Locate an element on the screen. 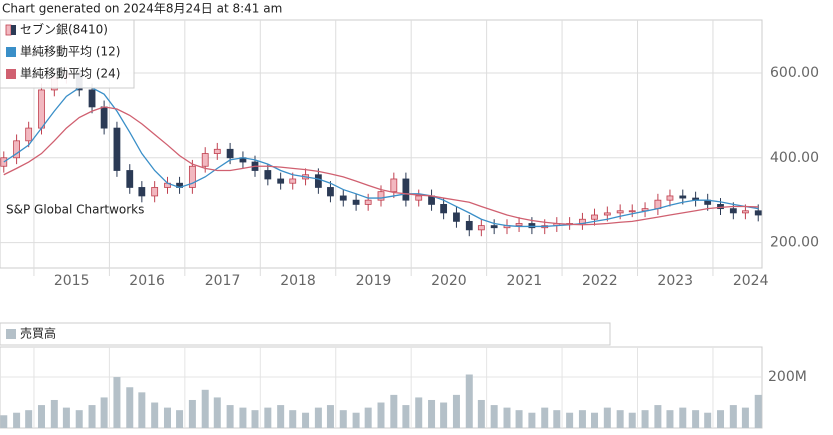 The width and height of the screenshot is (833, 435). volume-legend-box is located at coordinates (305, 334).